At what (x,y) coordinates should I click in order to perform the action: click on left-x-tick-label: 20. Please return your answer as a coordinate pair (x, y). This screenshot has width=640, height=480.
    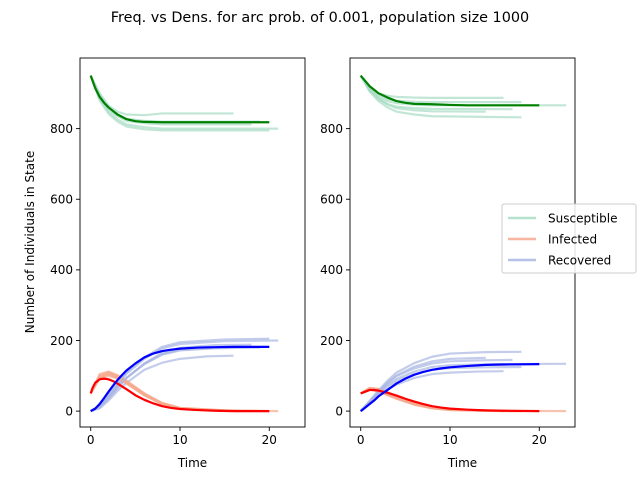
    Looking at the image, I should click on (269, 440).